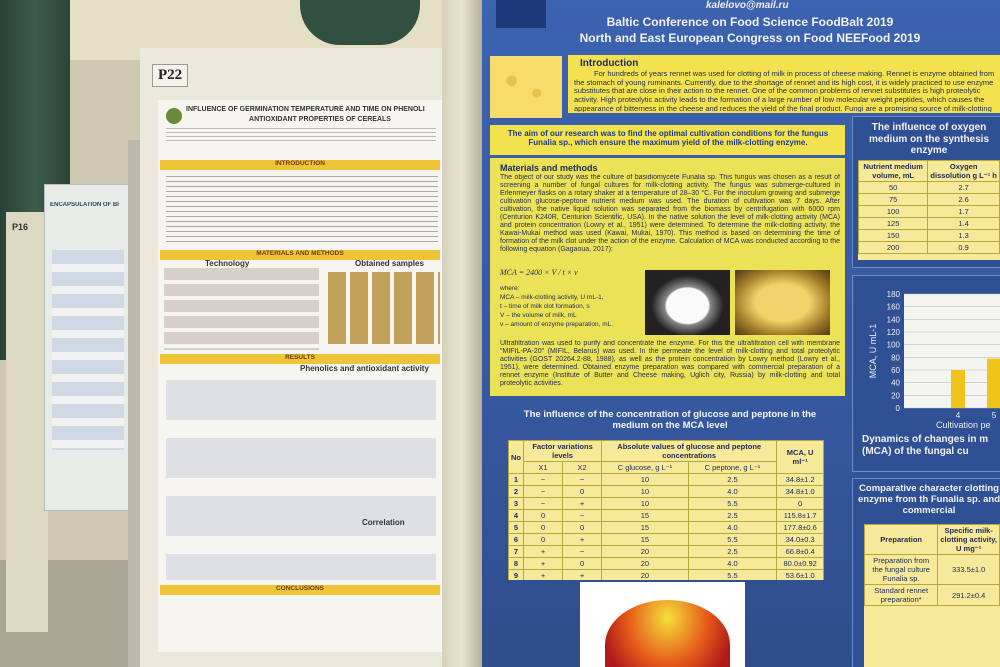 The height and width of the screenshot is (667, 1000). I want to click on table-cell: 7, so click(516, 551).